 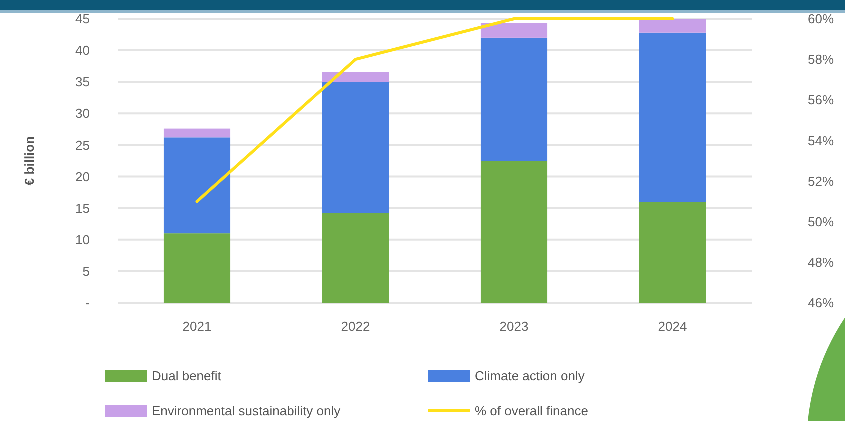 What do you see at coordinates (247, 411) in the screenshot?
I see `legend-label: Environmental sustainability only` at bounding box center [247, 411].